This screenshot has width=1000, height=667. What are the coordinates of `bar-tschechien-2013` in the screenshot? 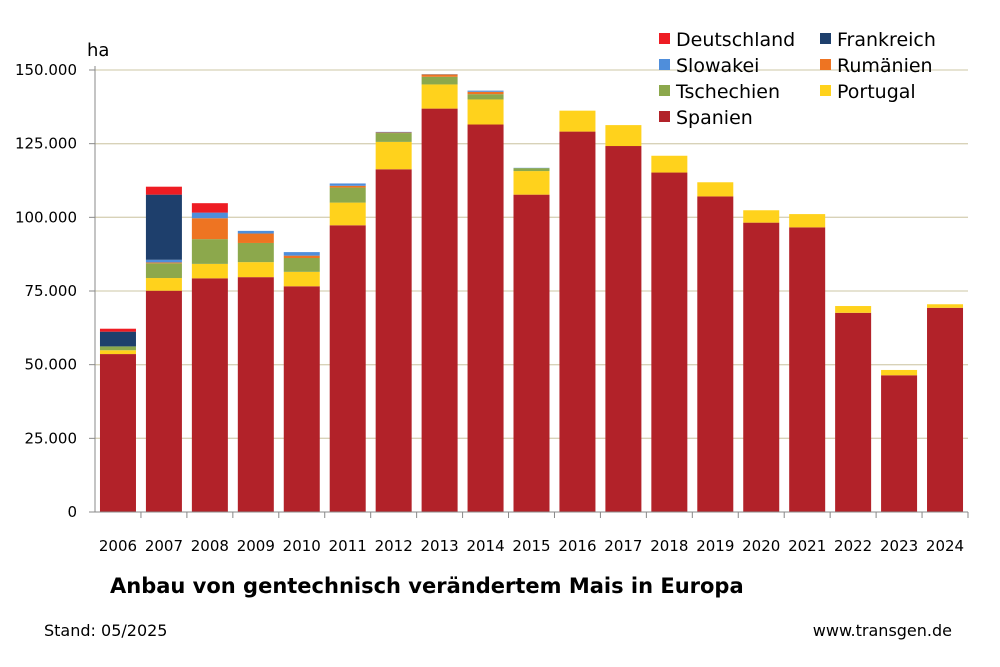 It's located at (439, 80).